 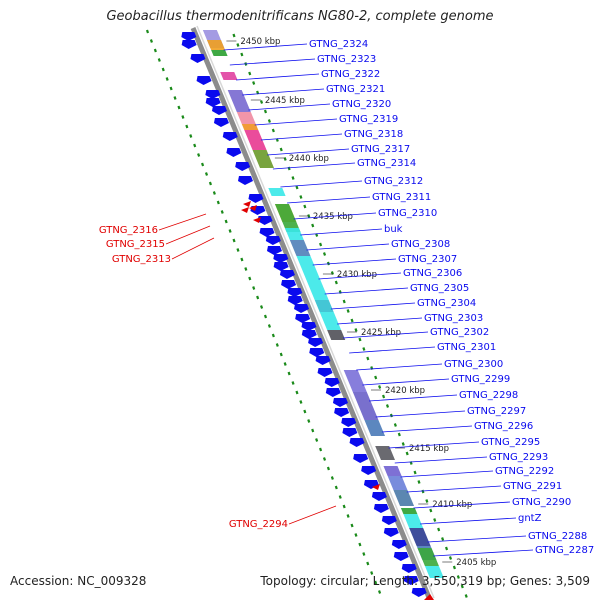 What do you see at coordinates (564, 550) in the screenshot?
I see `forward-gene-label: GTNG_2287` at bounding box center [564, 550].